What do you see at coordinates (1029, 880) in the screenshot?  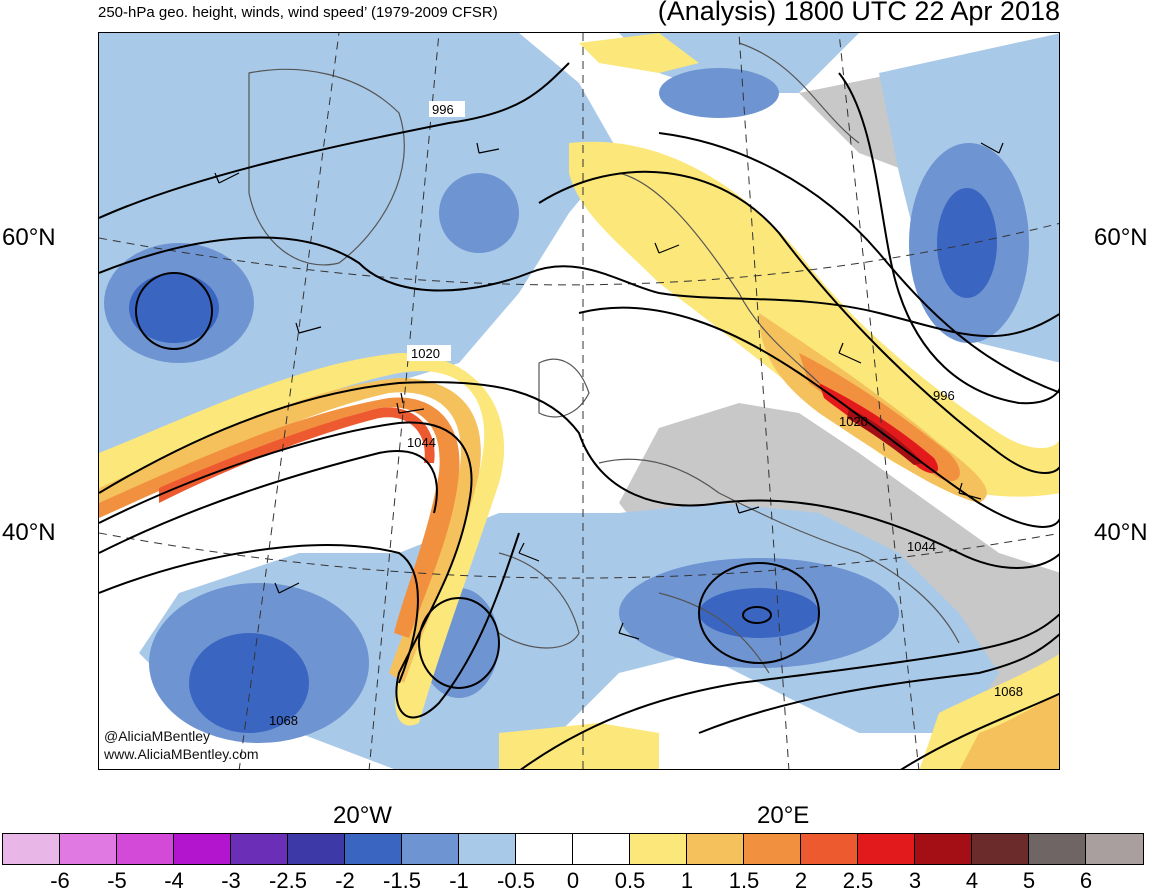 I see `colorbar-tick-label: 5` at bounding box center [1029, 880].